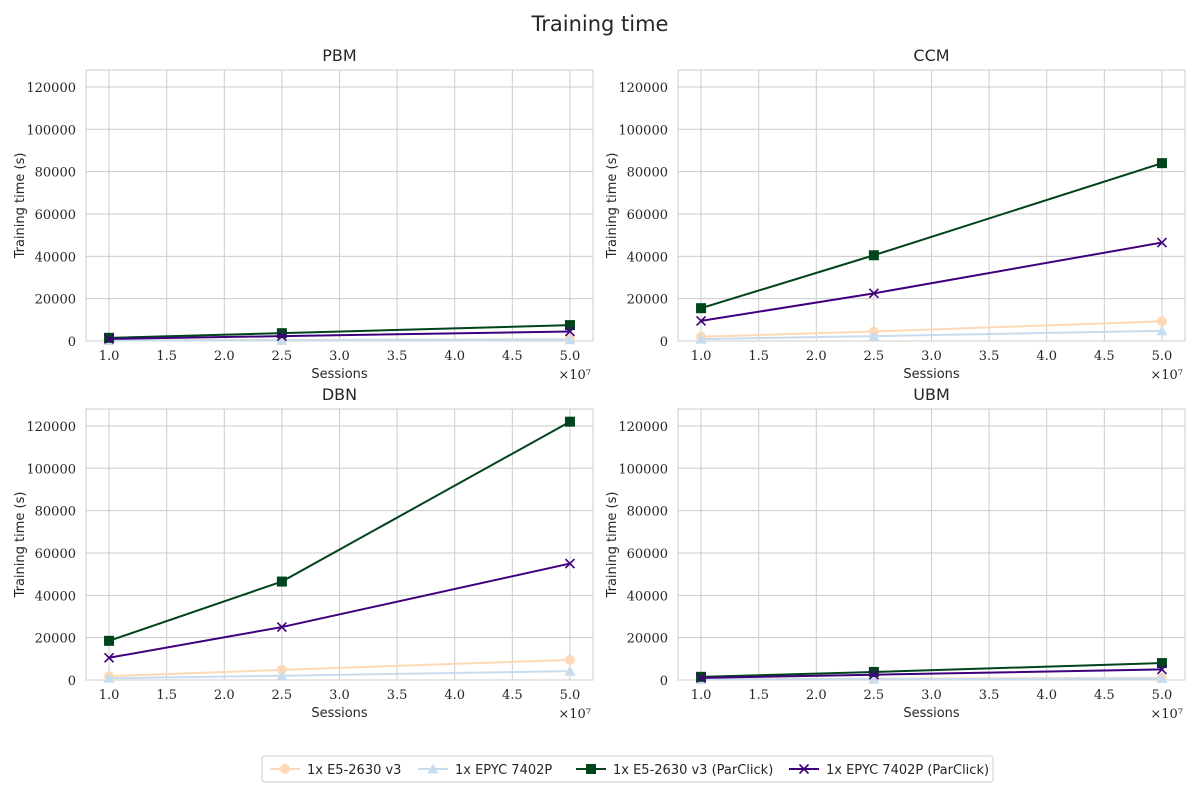 The width and height of the screenshot is (1200, 804). What do you see at coordinates (674, 770) in the screenshot?
I see `legend-entry: 1x E5-2630 v3 (ParClick)` at bounding box center [674, 770].